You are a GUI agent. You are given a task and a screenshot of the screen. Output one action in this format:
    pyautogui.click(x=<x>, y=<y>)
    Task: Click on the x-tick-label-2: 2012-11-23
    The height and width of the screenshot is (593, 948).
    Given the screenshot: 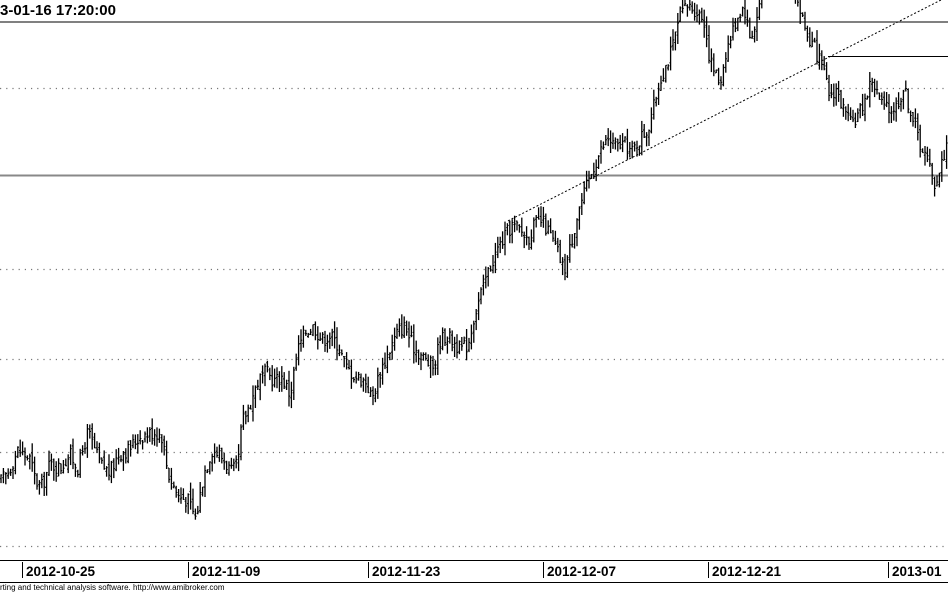 What is the action you would take?
    pyautogui.click(x=406, y=571)
    